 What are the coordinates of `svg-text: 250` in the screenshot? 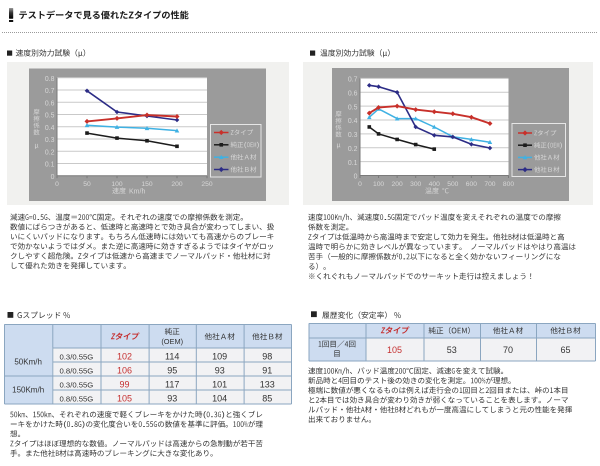 It's located at (206, 184).